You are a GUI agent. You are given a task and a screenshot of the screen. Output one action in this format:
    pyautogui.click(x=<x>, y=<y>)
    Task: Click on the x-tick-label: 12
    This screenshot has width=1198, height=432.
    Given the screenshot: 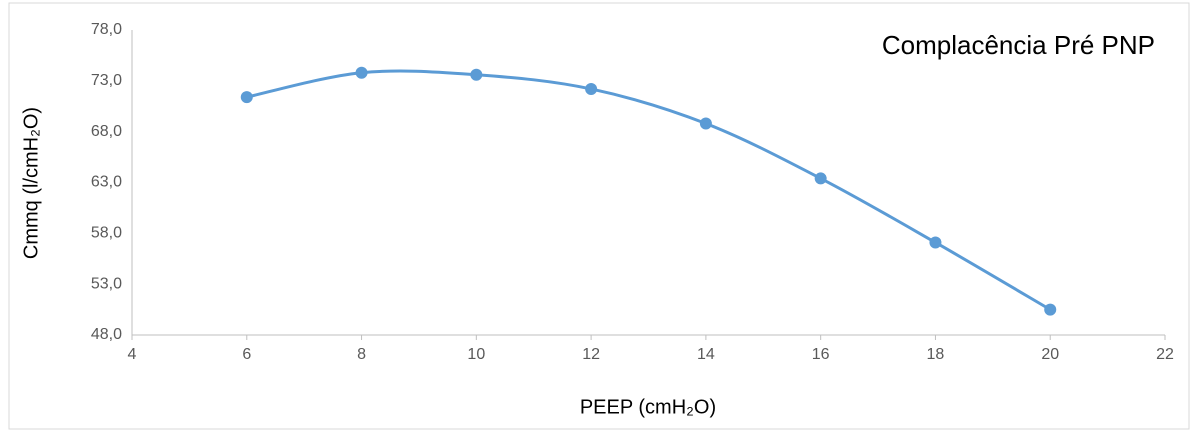 What is the action you would take?
    pyautogui.click(x=591, y=354)
    